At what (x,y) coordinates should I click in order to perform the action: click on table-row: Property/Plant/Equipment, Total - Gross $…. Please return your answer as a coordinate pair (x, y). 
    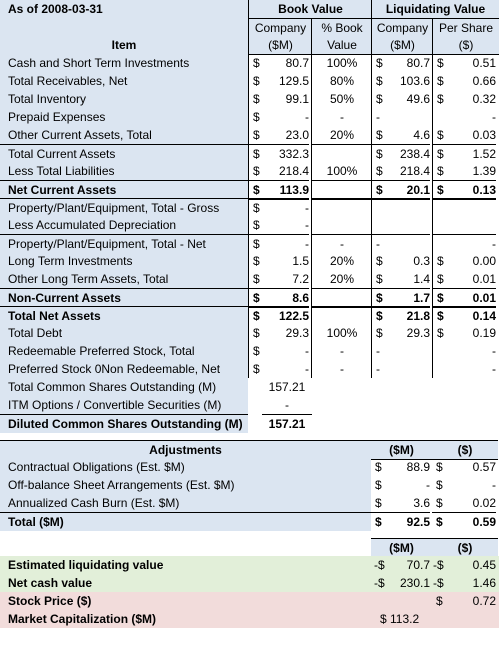
    Looking at the image, I should click on (249, 207).